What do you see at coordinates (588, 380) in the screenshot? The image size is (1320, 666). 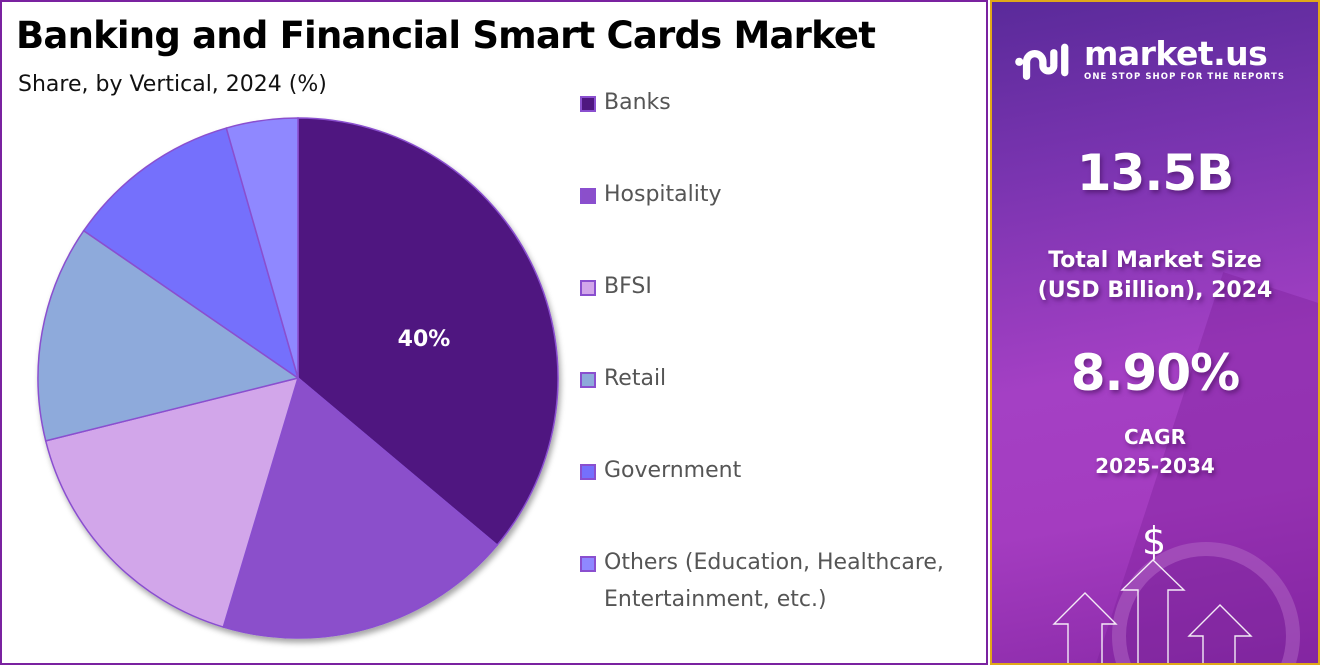 I see `legend-swatch-retail` at bounding box center [588, 380].